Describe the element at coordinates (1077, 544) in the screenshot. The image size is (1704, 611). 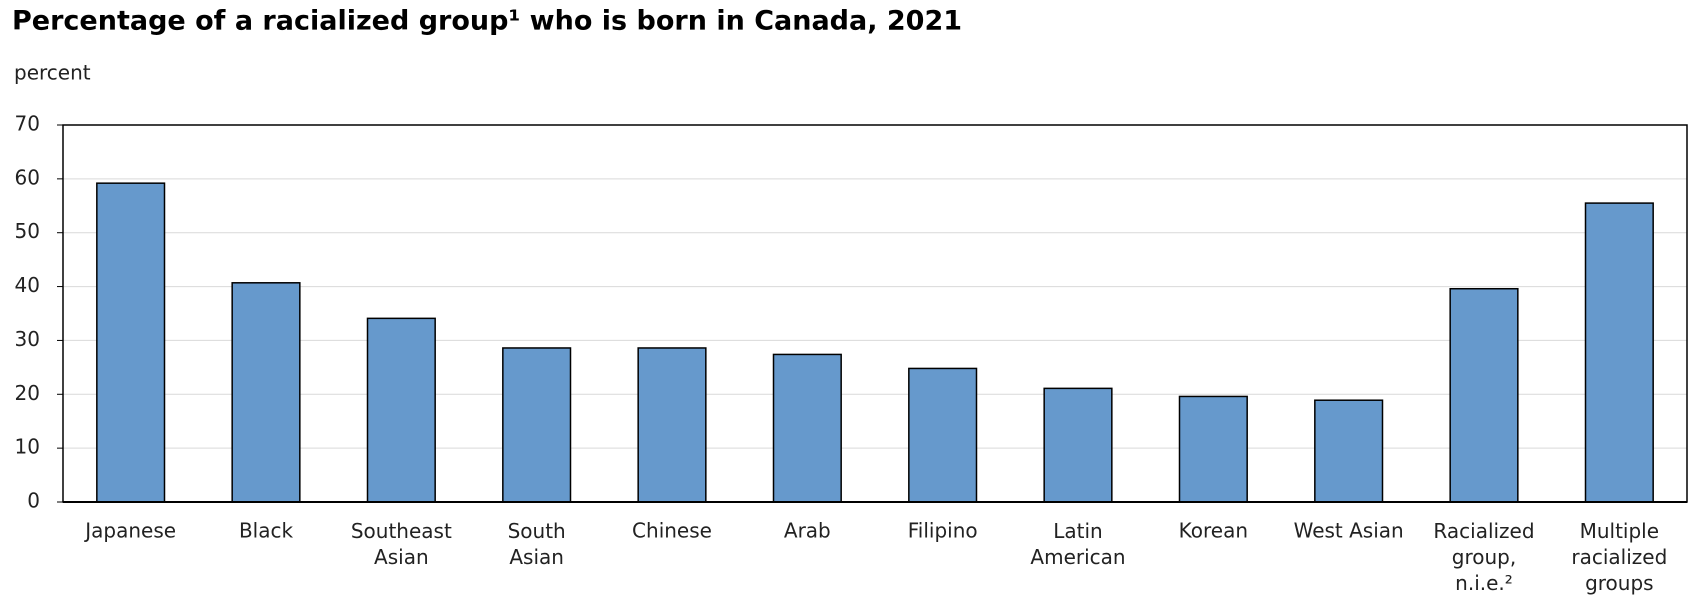
I see `x-tick-label: Latin American` at that location.